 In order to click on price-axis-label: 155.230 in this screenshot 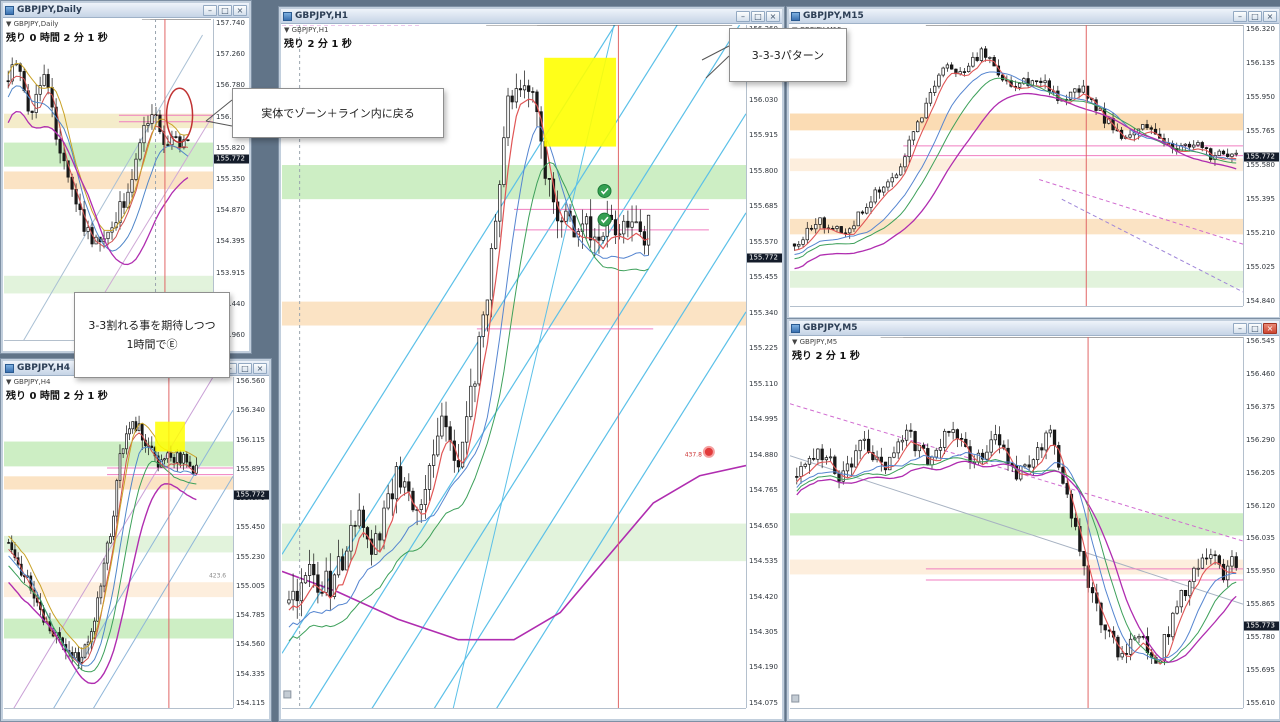, I will do `click(250, 556)`.